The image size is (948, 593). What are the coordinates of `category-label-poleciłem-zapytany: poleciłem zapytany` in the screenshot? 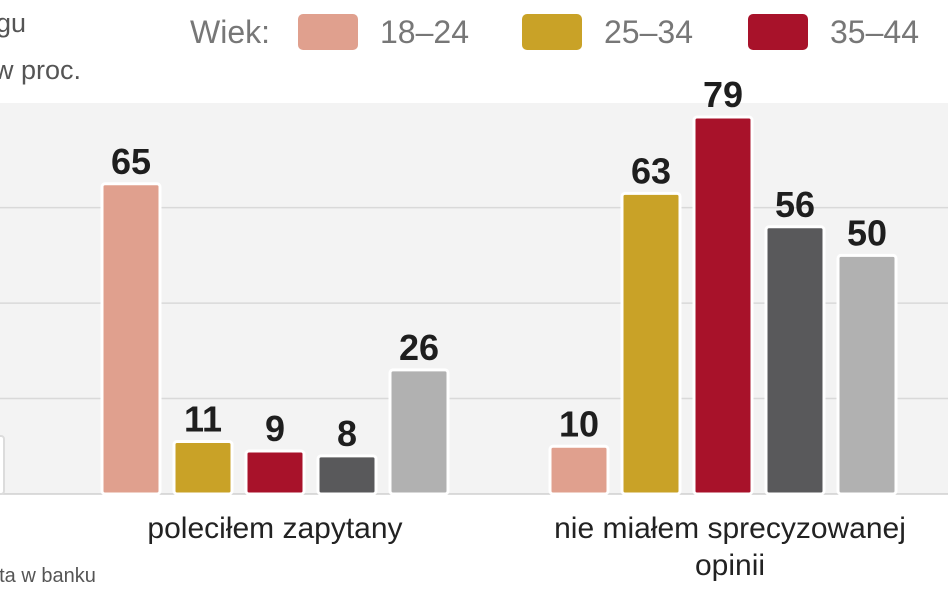 It's located at (275, 528).